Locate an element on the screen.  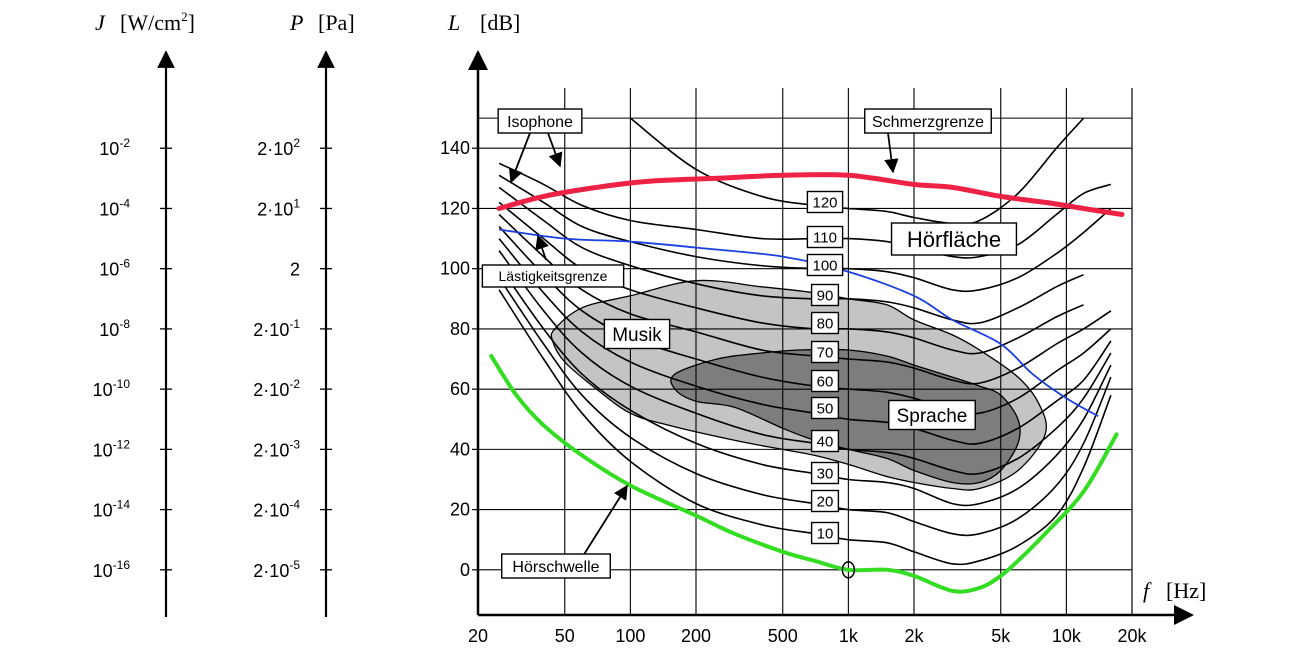
phon-label-10-text: 10 is located at coordinates (825, 533).